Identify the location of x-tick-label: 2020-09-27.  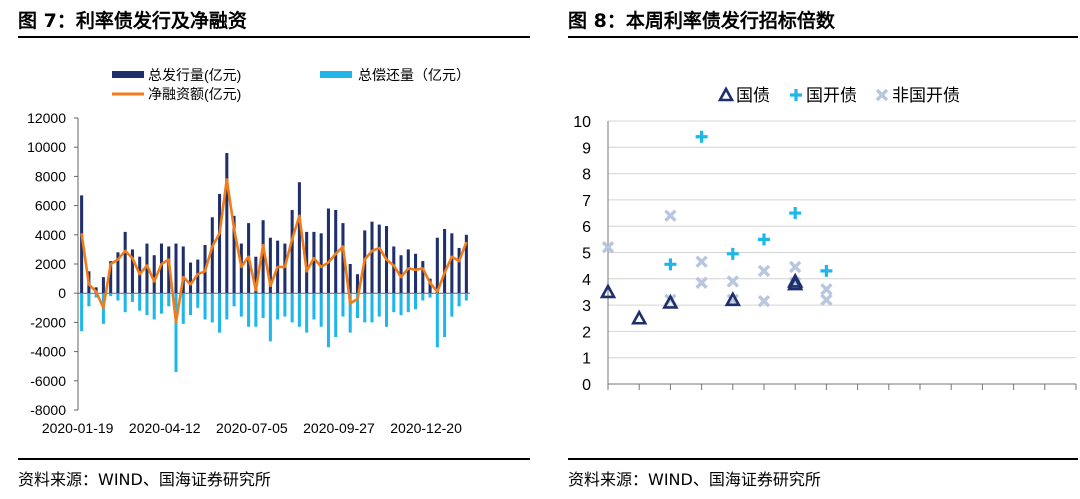
(339, 428).